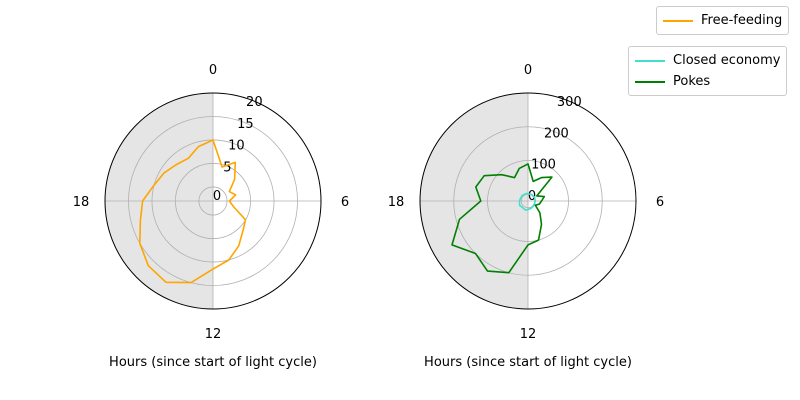 This screenshot has width=800, height=400. Describe the element at coordinates (556, 133) in the screenshot. I see `r-tick-label: 200` at that location.